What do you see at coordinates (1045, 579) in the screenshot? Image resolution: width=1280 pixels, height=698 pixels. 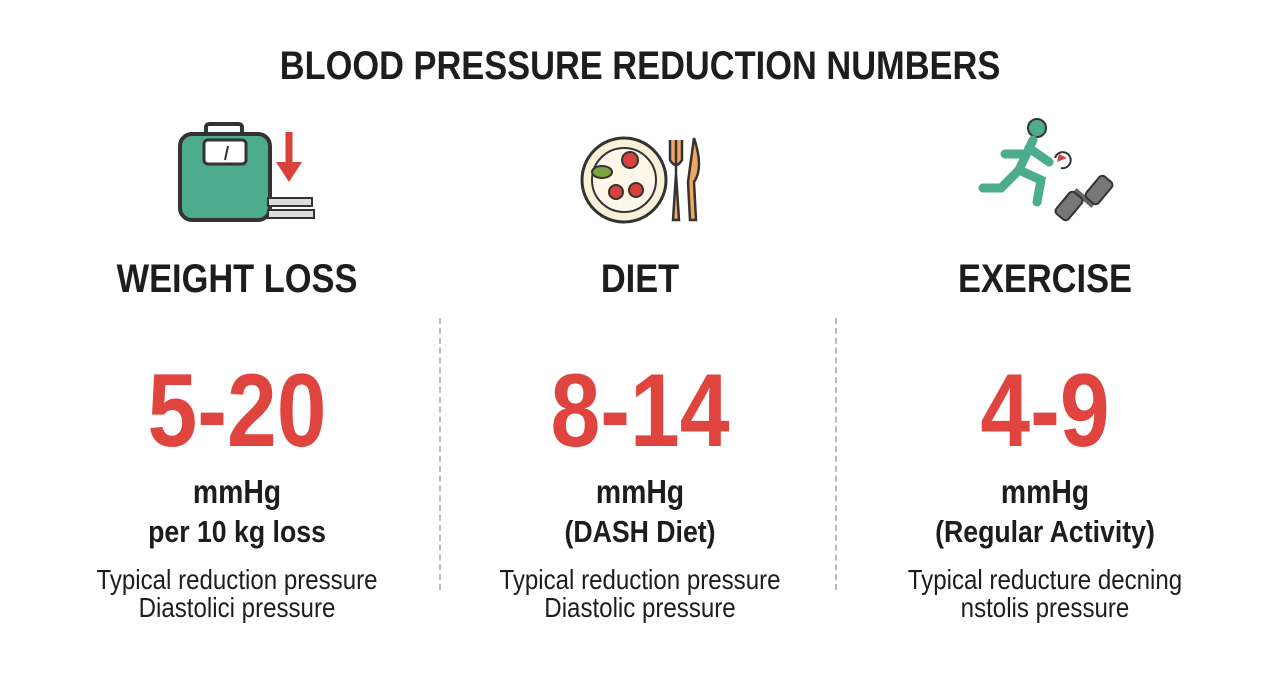 I see `description: Typical reducture decning` at bounding box center [1045, 579].